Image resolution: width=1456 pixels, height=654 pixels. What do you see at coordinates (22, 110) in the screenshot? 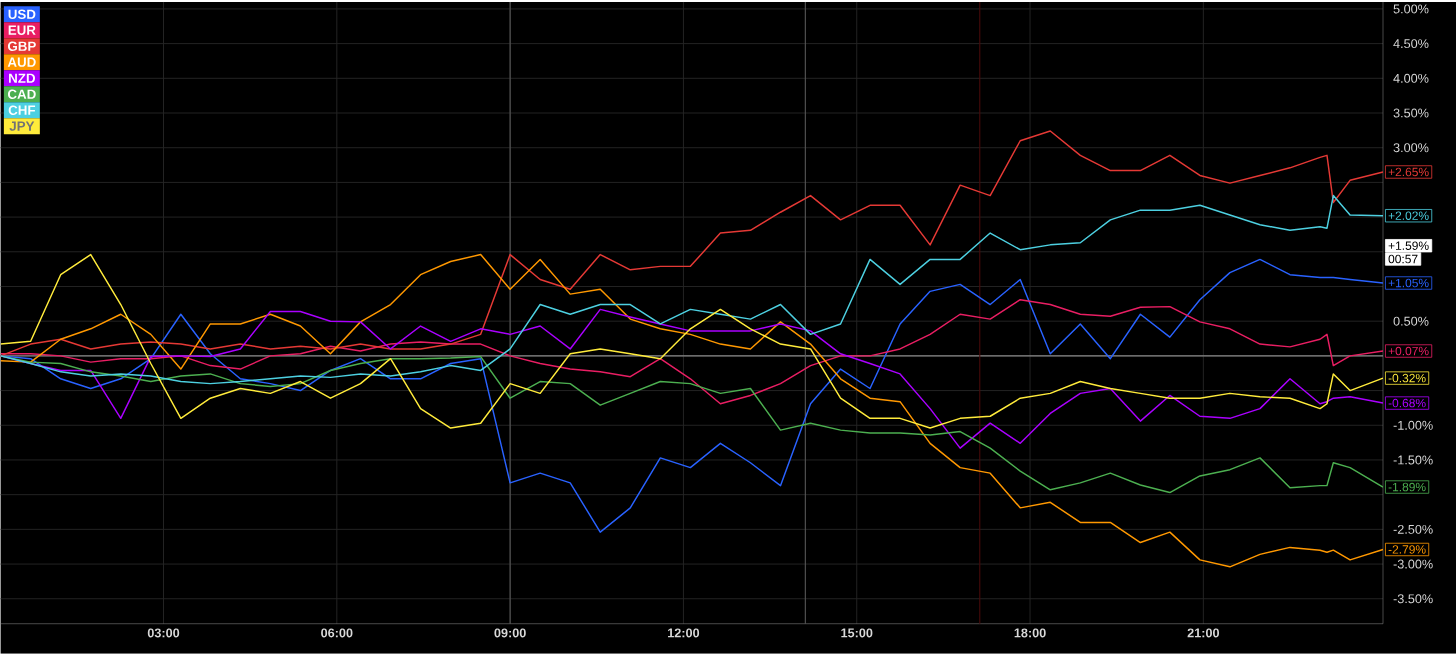
I see `text: CHF` at bounding box center [22, 110].